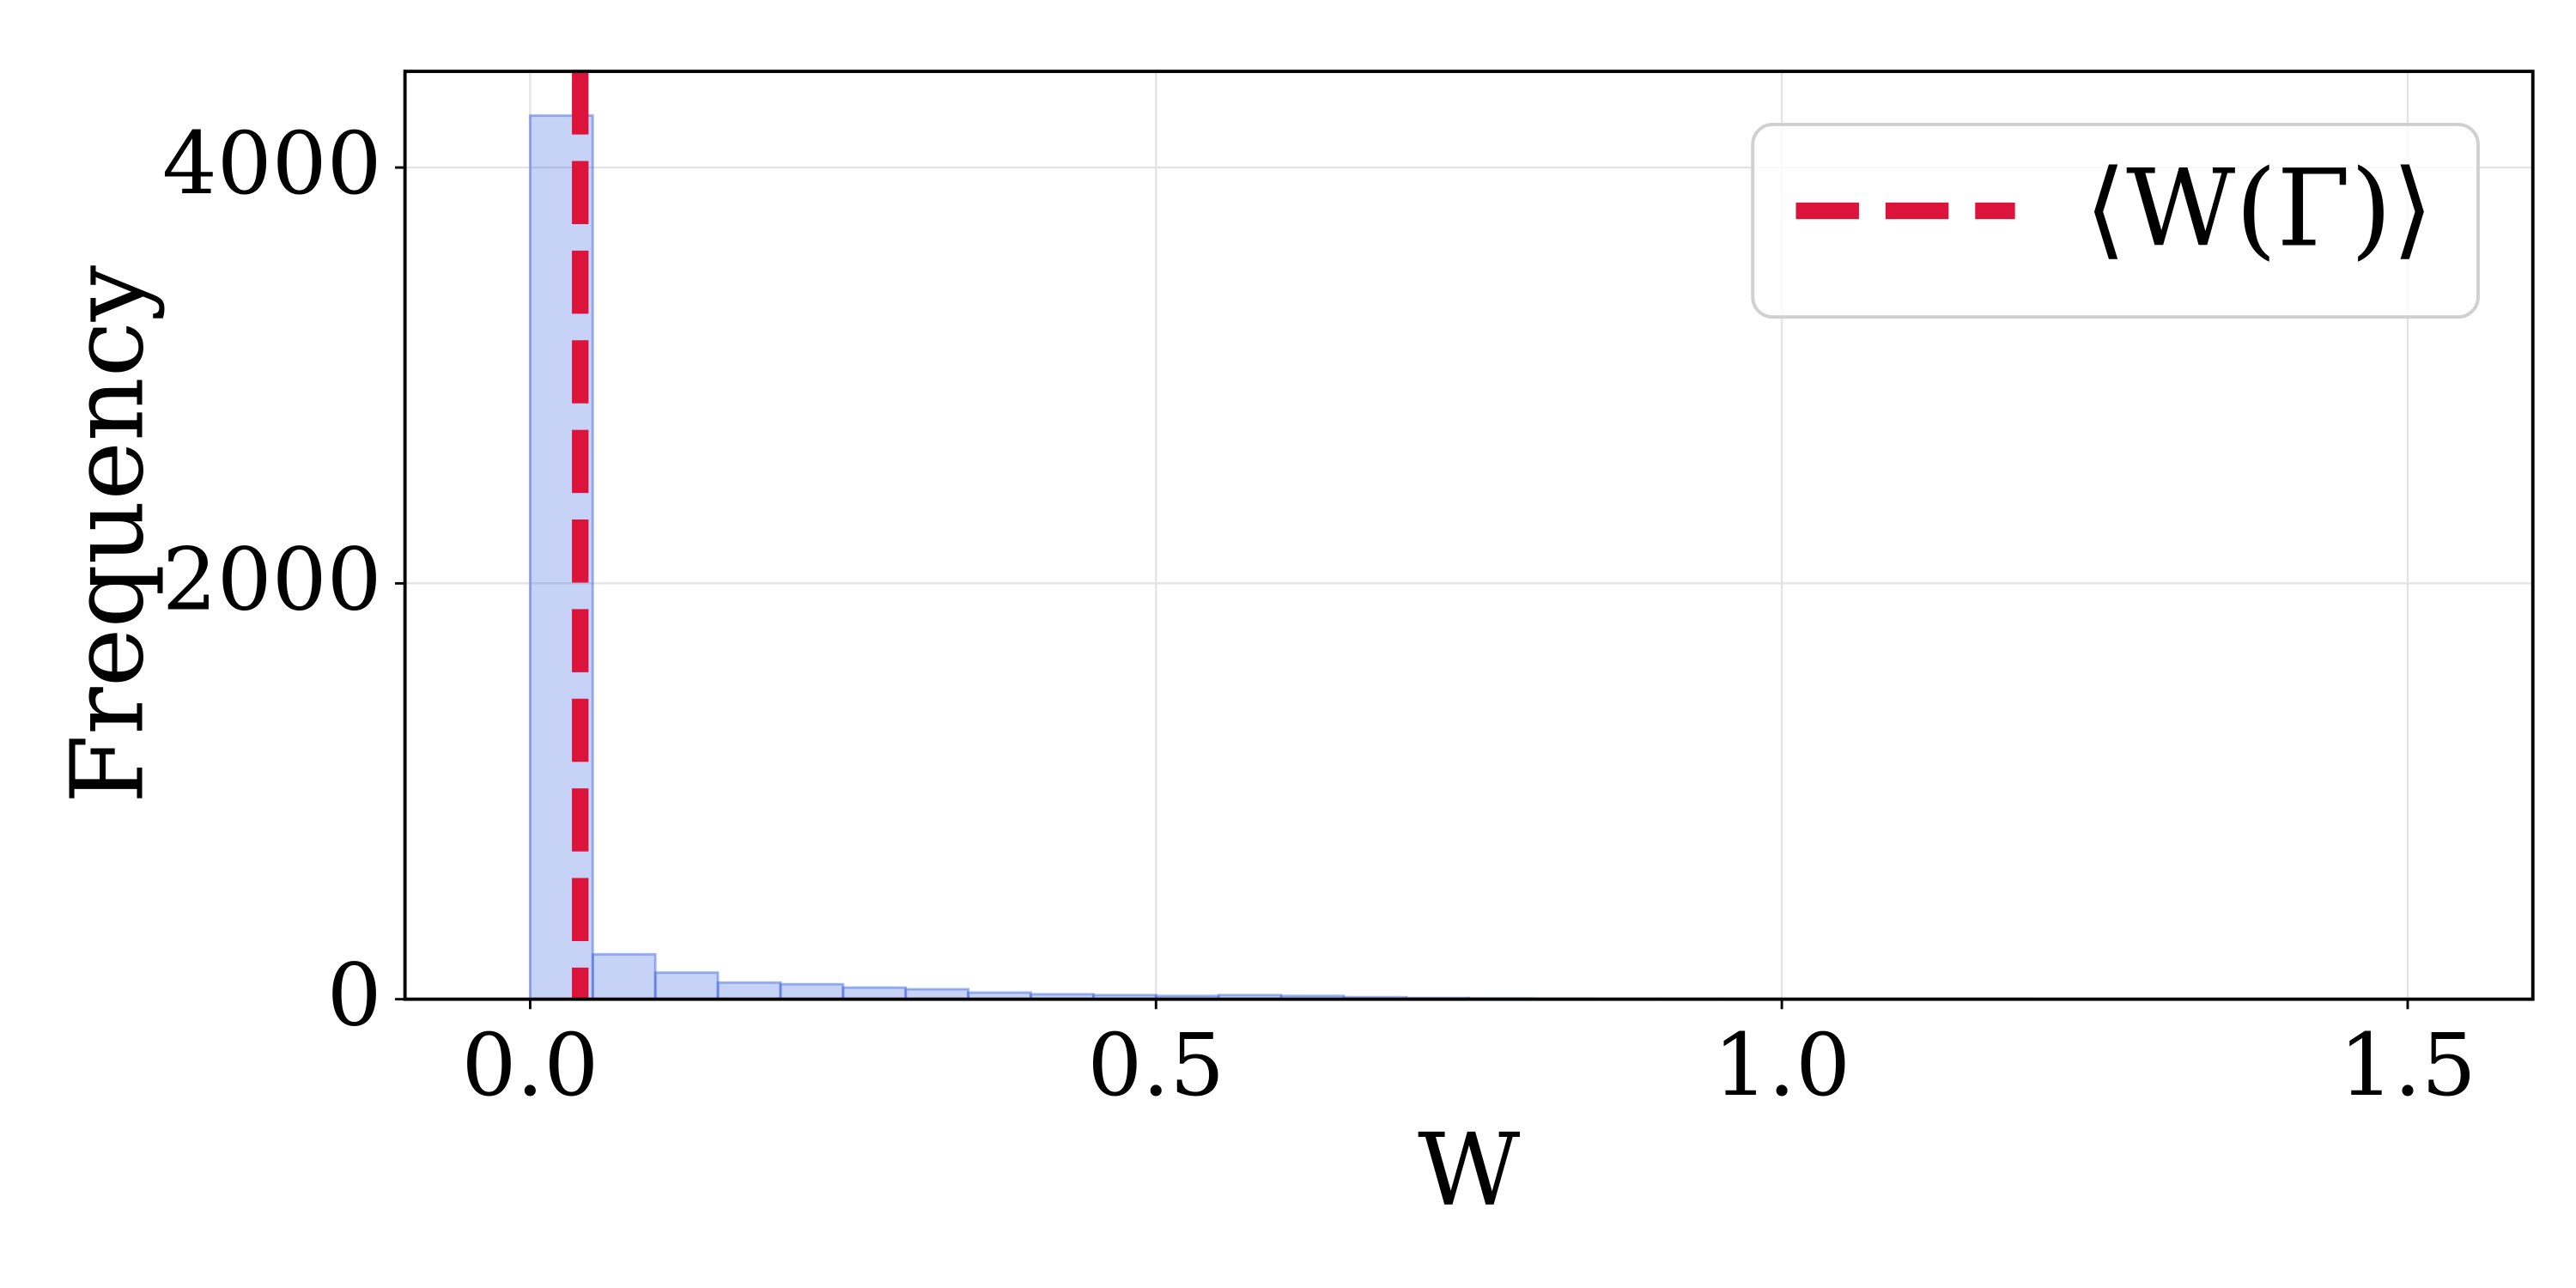 The width and height of the screenshot is (2576, 1288). I want to click on x-tick-label: 0.5, so click(1155, 1065).